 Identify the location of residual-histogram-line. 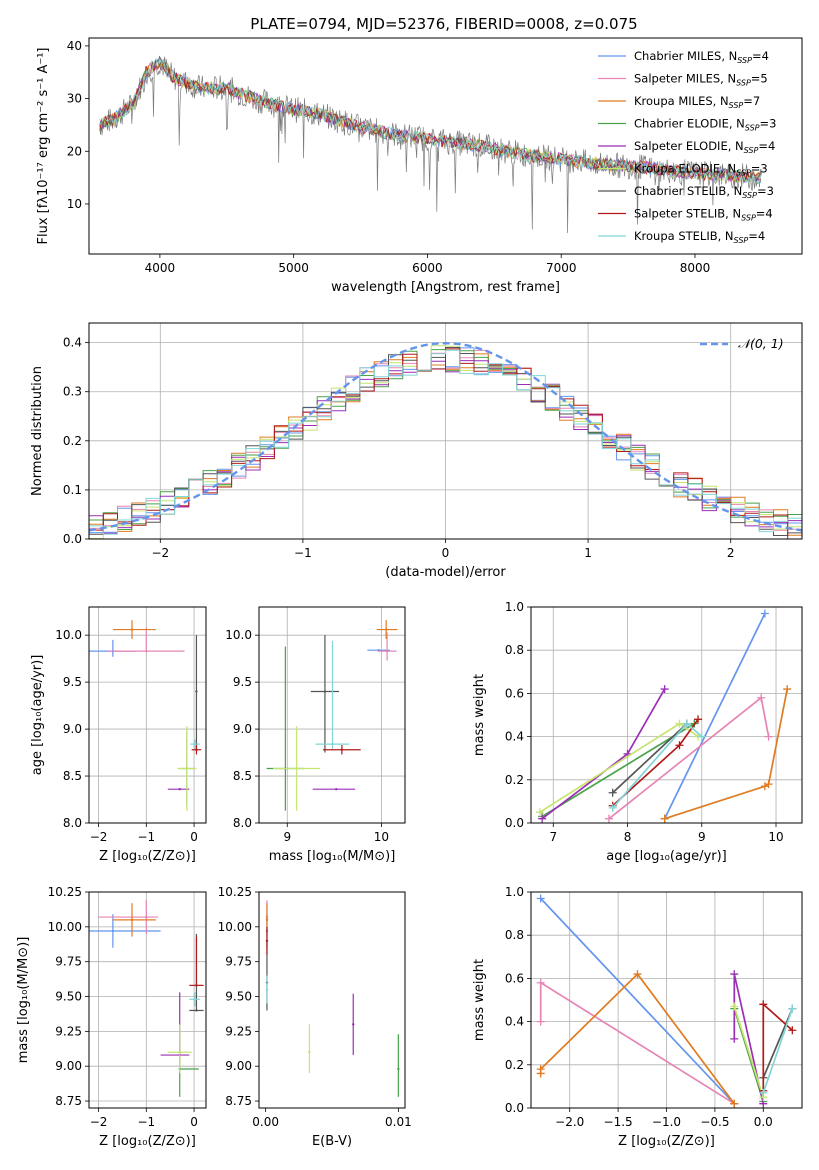
(445, 442).